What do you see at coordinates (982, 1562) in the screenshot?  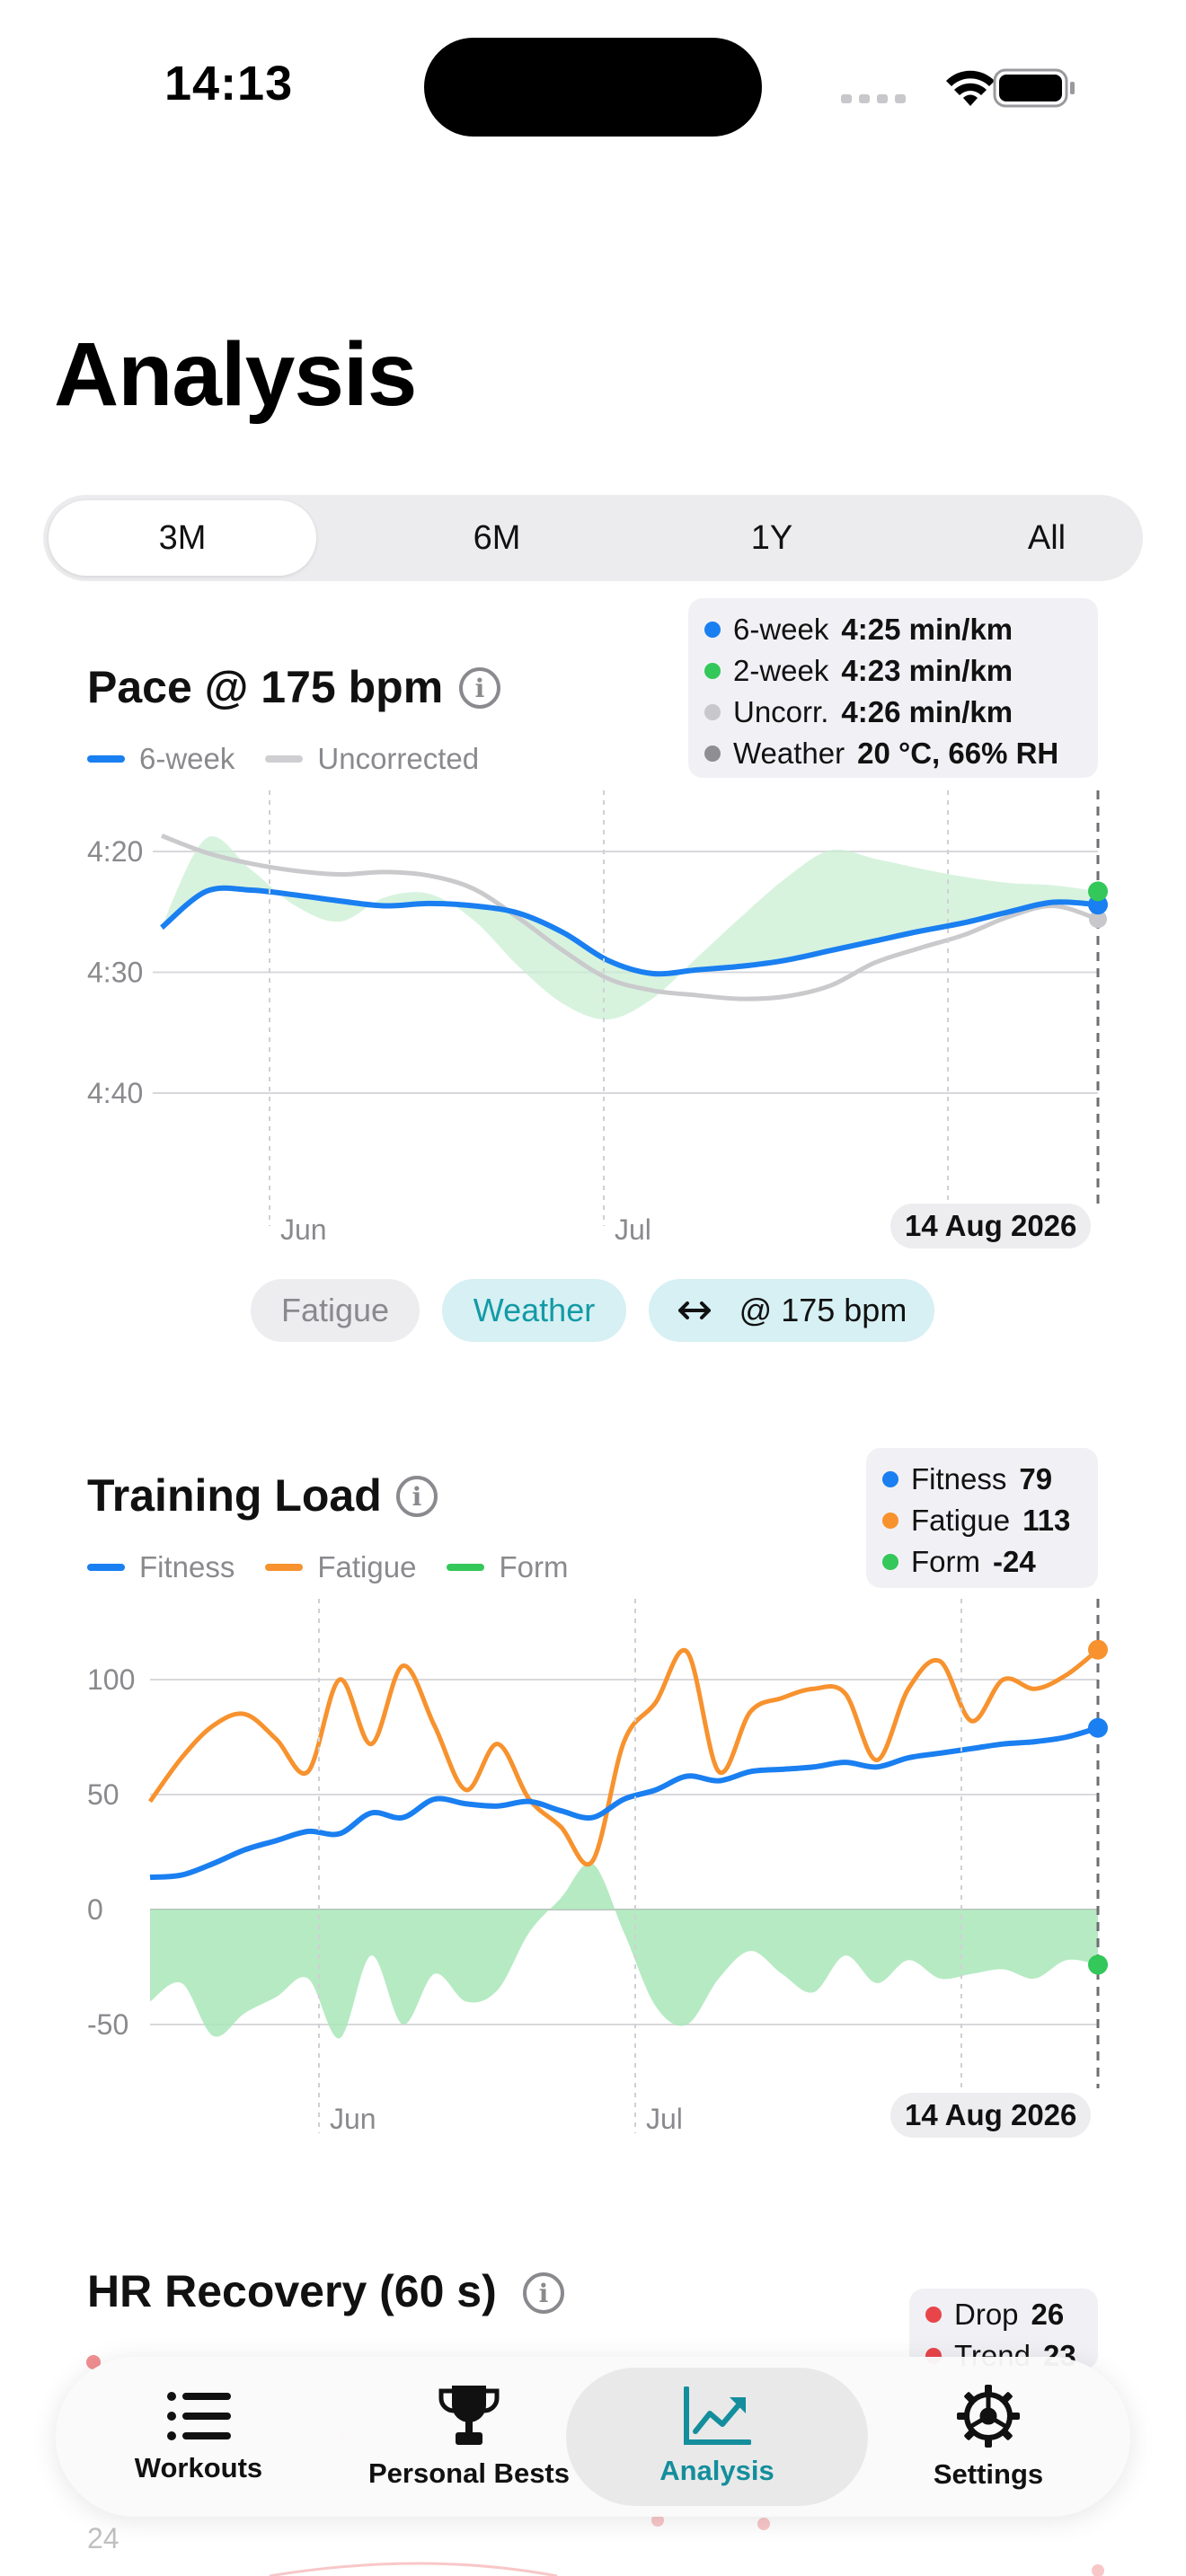 I see `tooltip-row: Form -24` at bounding box center [982, 1562].